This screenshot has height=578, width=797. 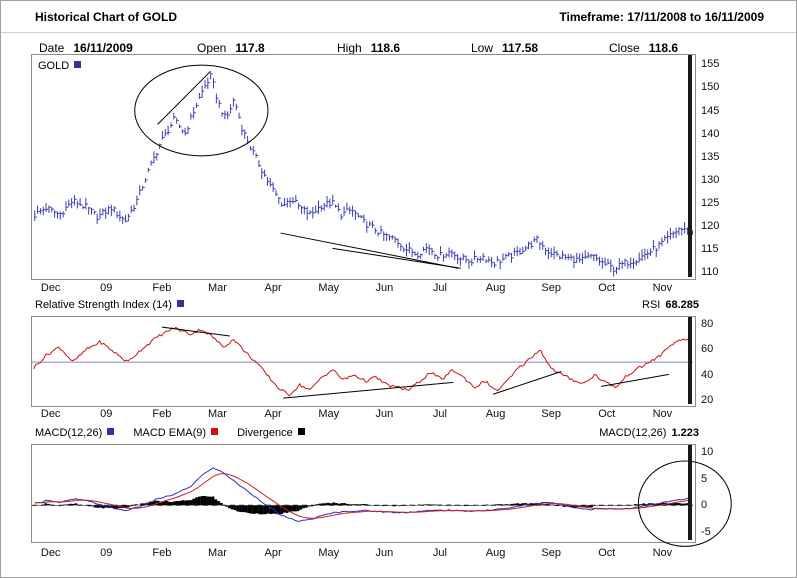 I want to click on y-axis-label: 155, so click(x=710, y=64).